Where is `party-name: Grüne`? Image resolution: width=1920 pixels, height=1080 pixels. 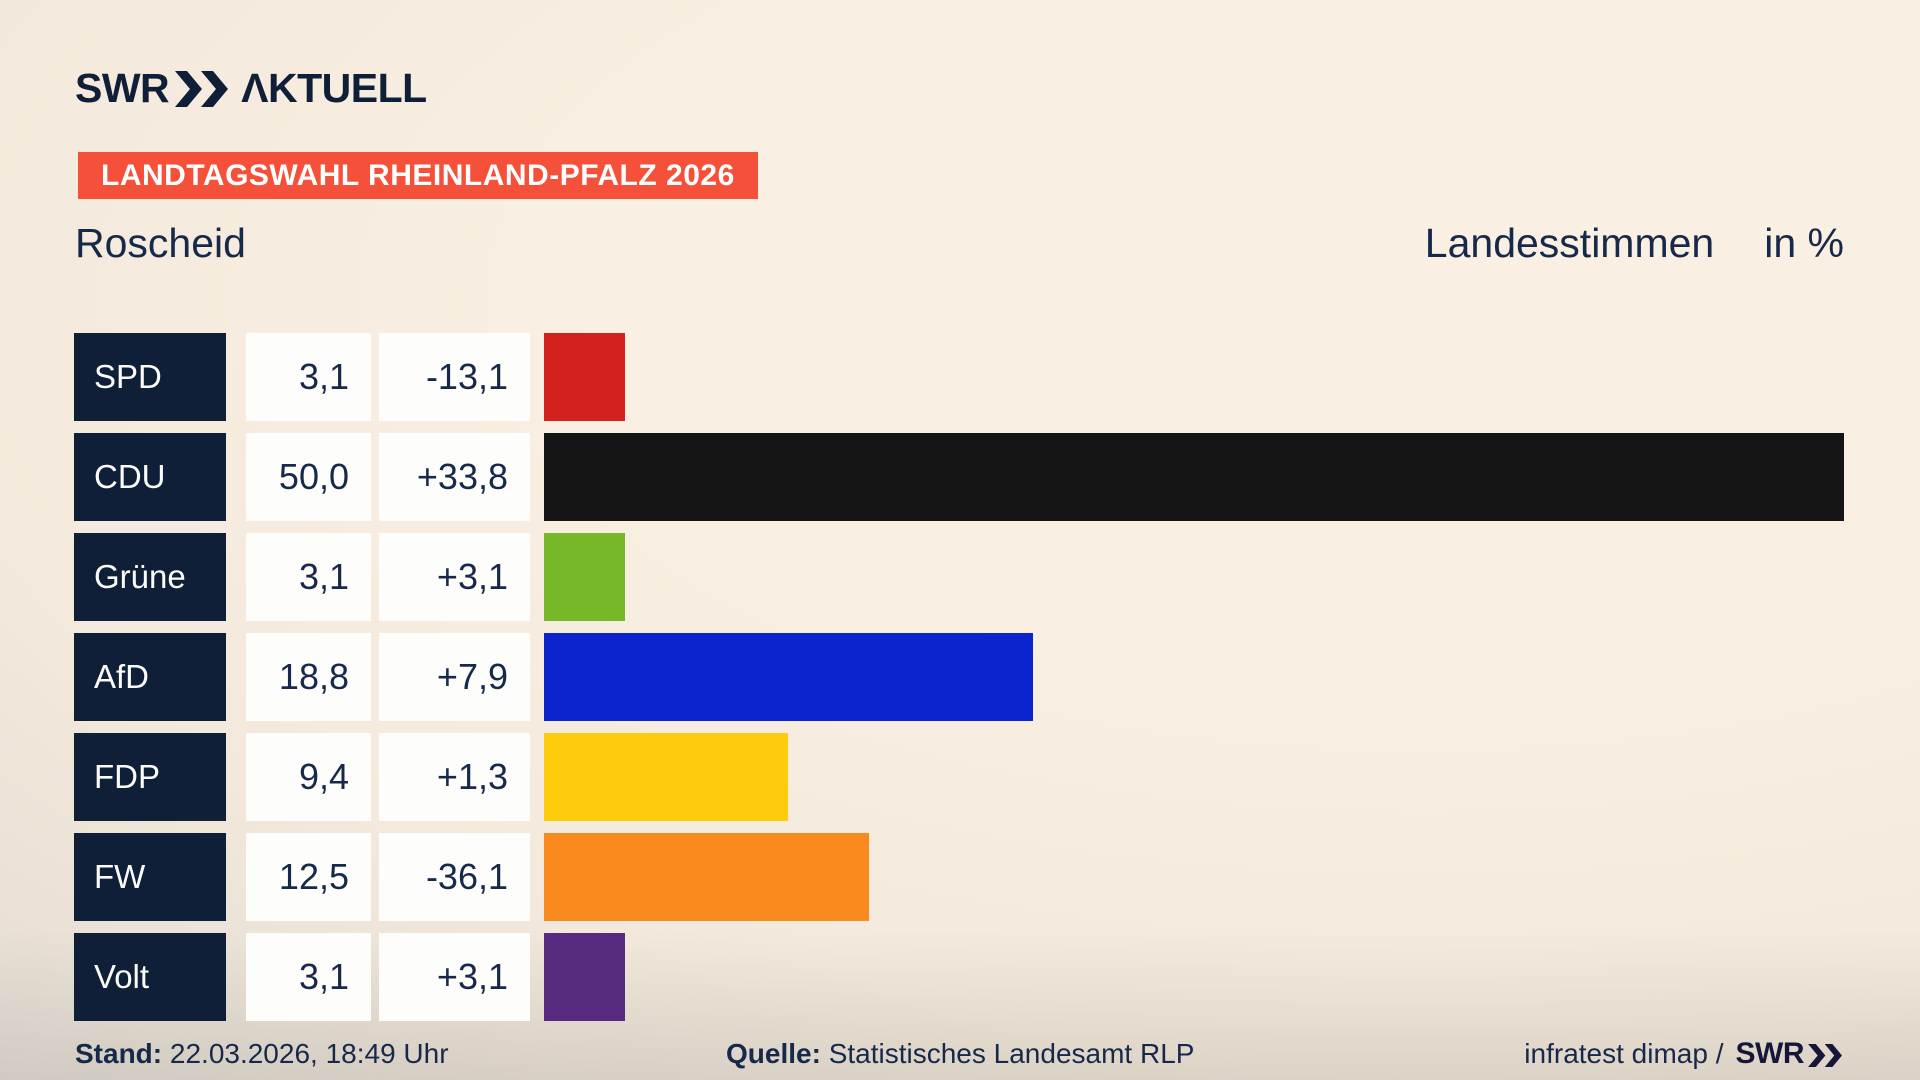 party-name: Grüne is located at coordinates (140, 576).